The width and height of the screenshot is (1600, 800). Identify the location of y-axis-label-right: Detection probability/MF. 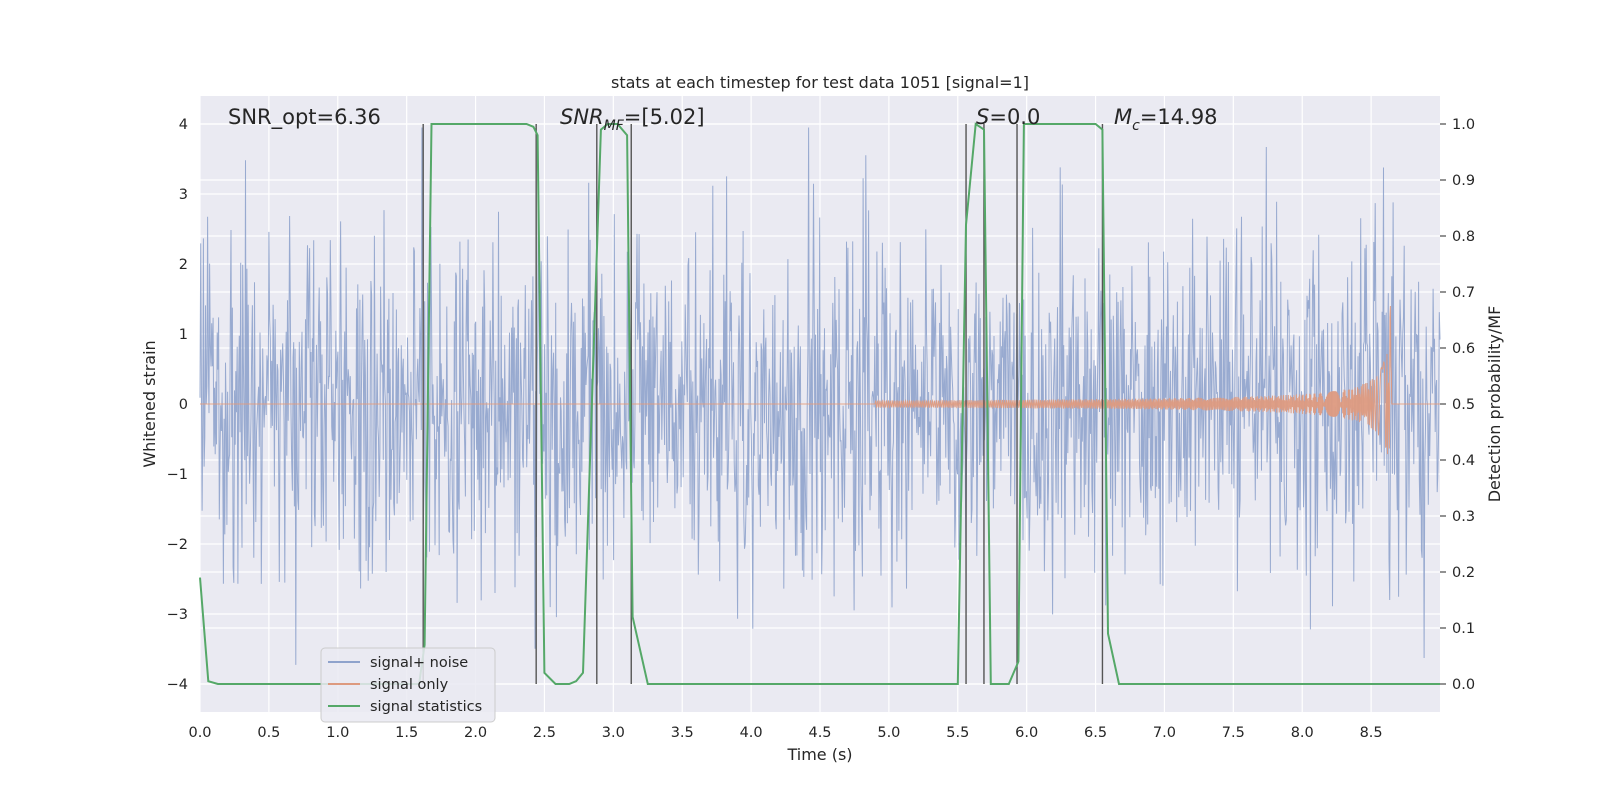
(1494, 404).